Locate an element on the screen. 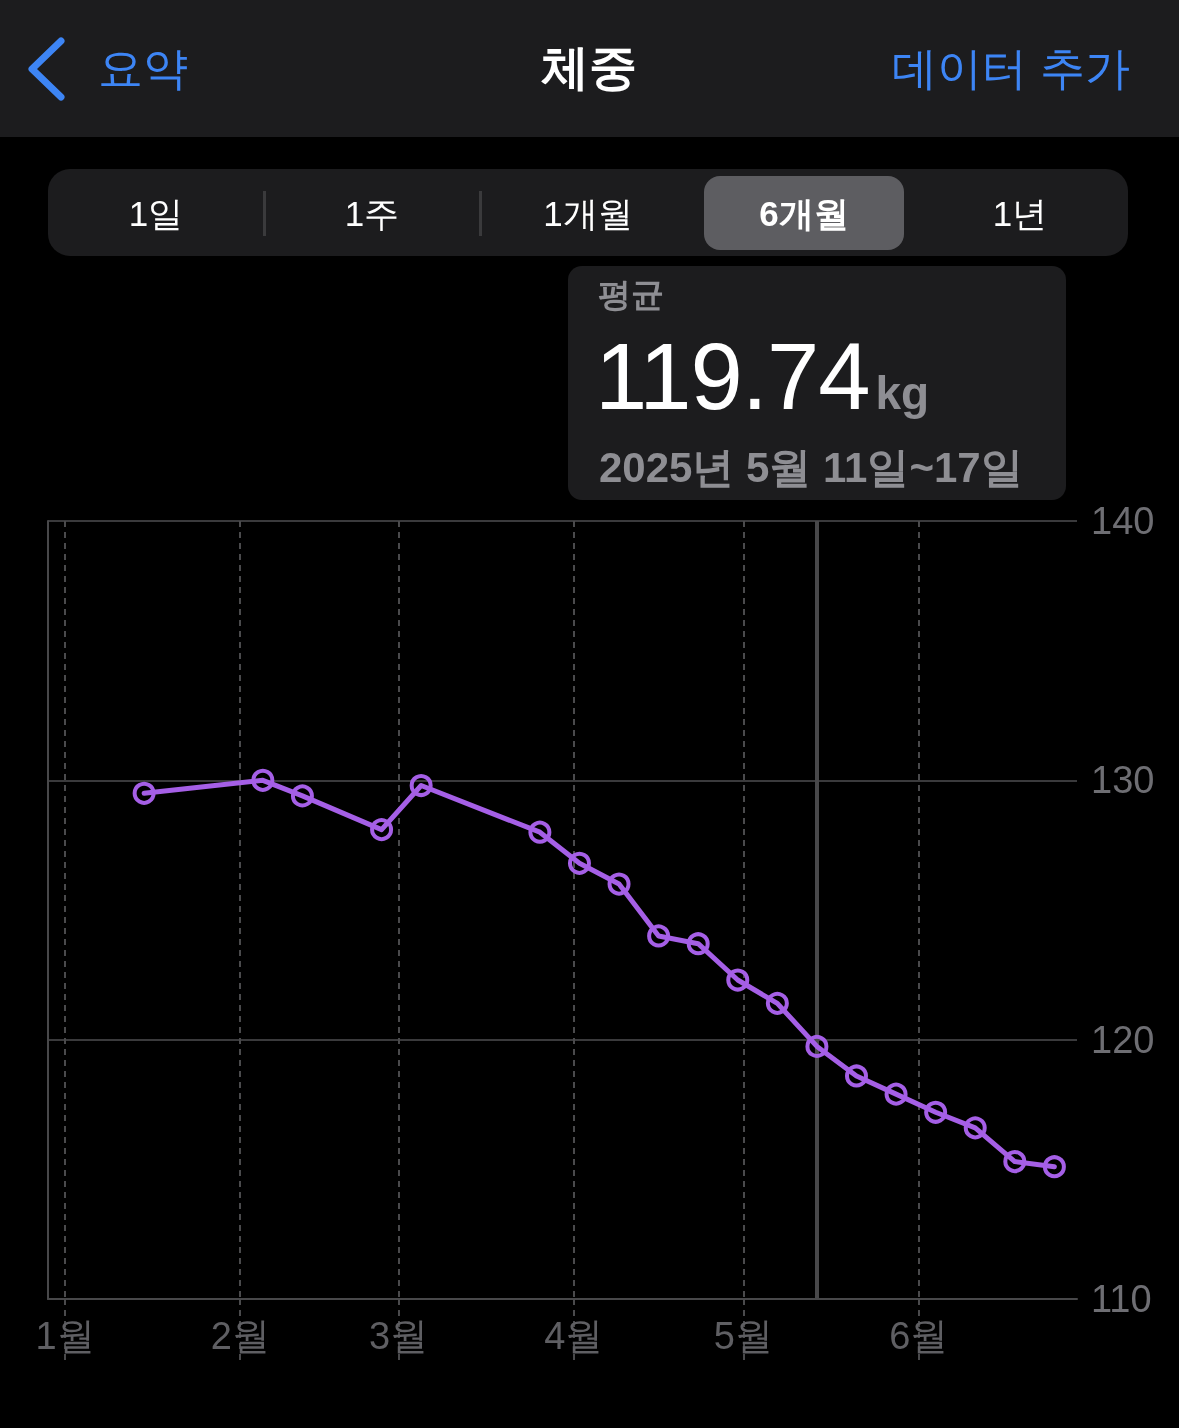 Image resolution: width=1179 pixels, height=1428 pixels. text: 1주 is located at coordinates (372, 213).